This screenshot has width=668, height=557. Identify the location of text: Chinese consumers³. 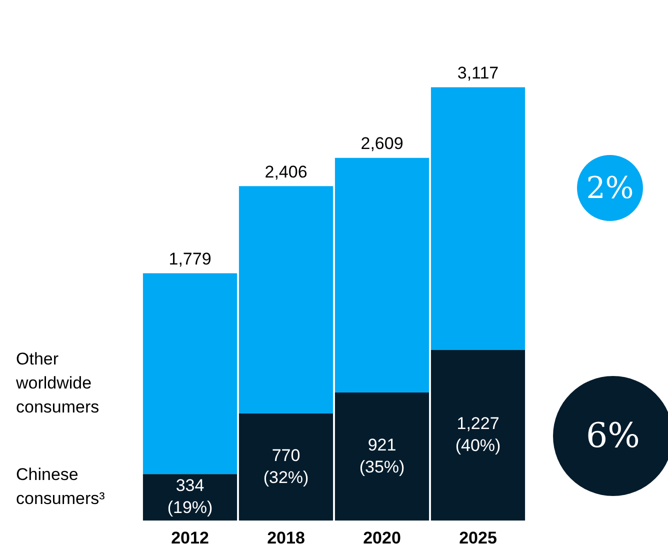
(61, 486).